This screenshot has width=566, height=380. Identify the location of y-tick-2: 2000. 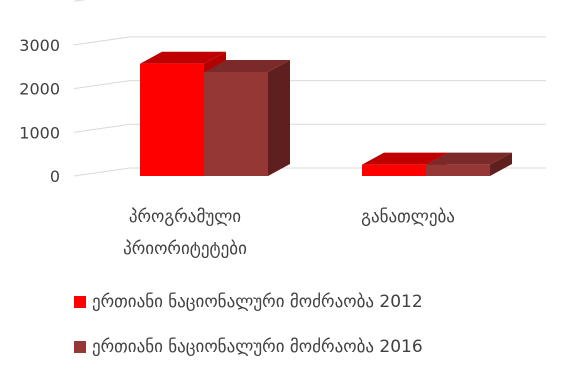
(39, 89).